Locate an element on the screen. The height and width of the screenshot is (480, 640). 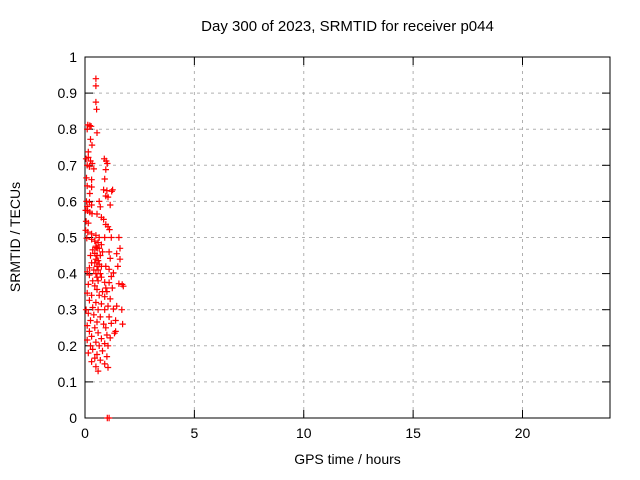
y-tick-label: 0.8 is located at coordinates (68, 129).